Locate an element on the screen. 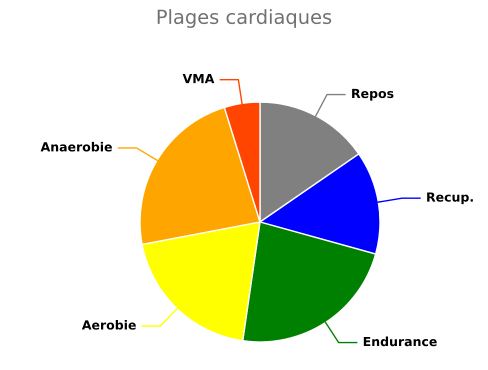 This screenshot has height=370, width=488. chart-title: Plages cardiaques is located at coordinates (245, 18).